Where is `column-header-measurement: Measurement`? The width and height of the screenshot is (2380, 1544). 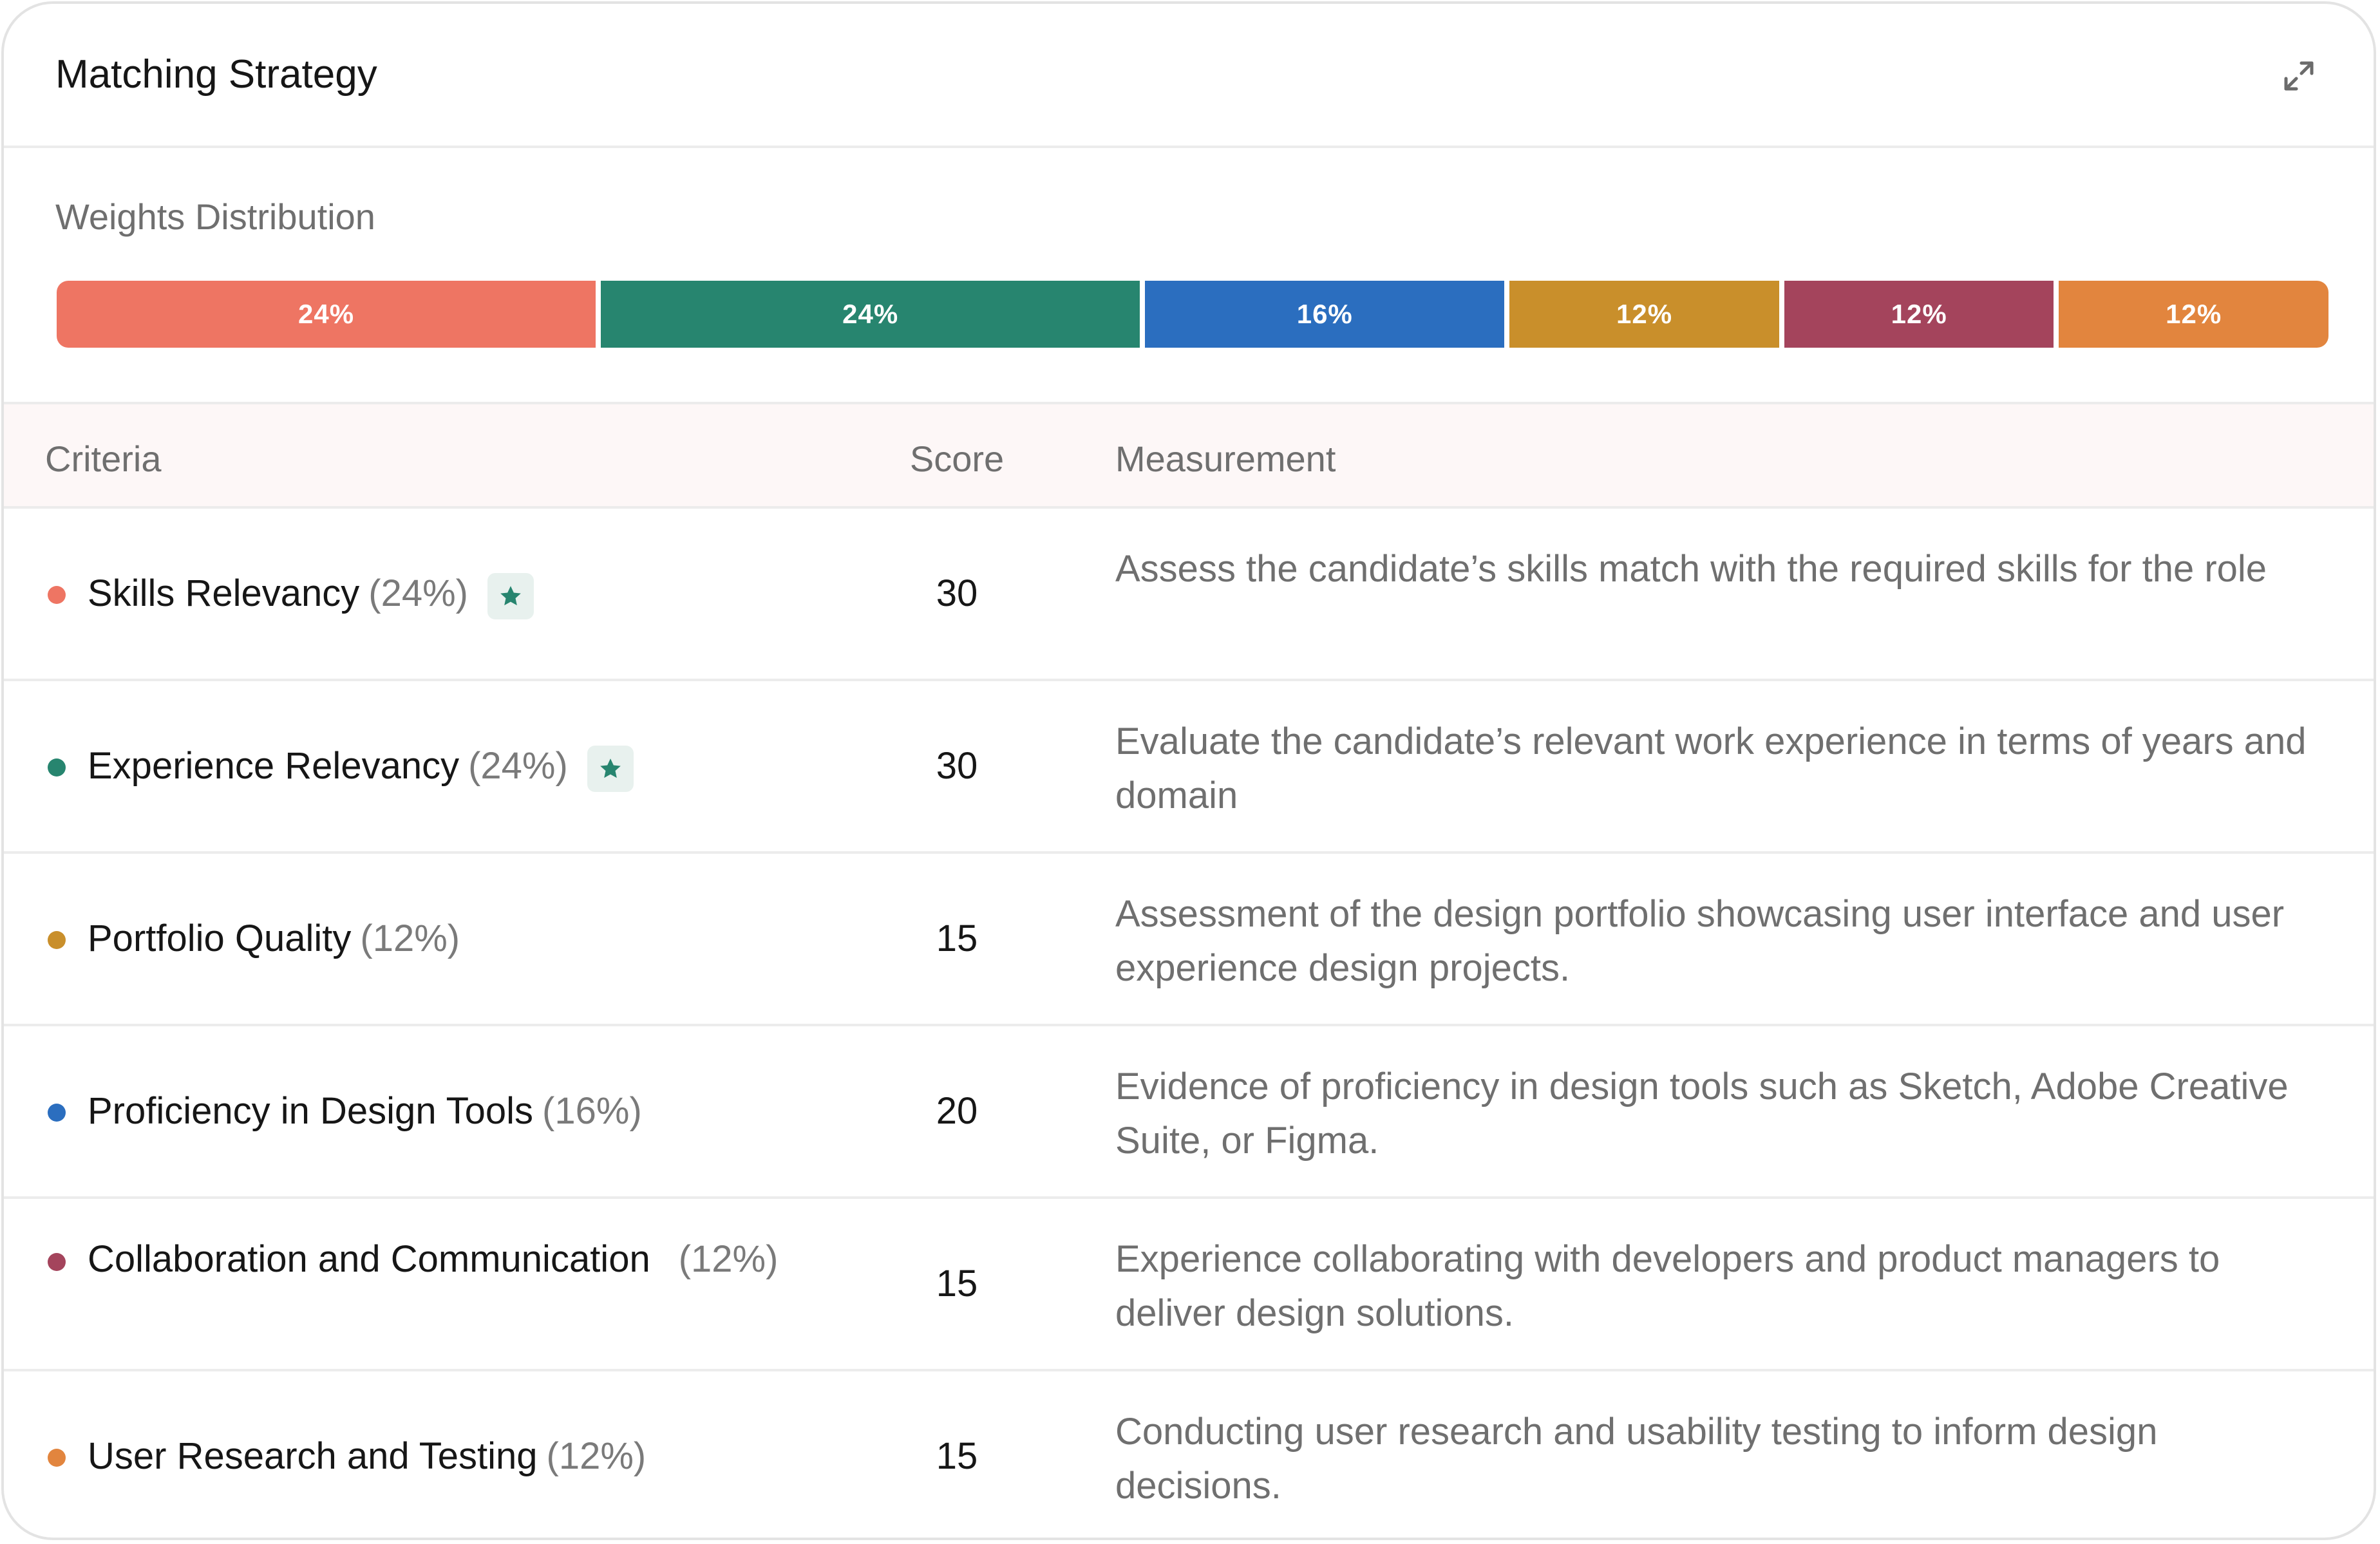
column-header-measurement: Measurement is located at coordinates (1225, 458).